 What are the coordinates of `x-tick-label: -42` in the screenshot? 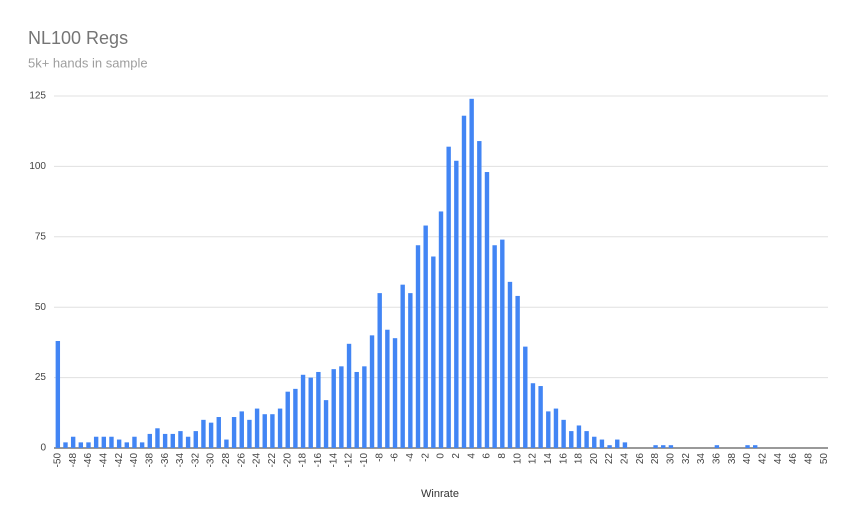 It's located at (119, 460).